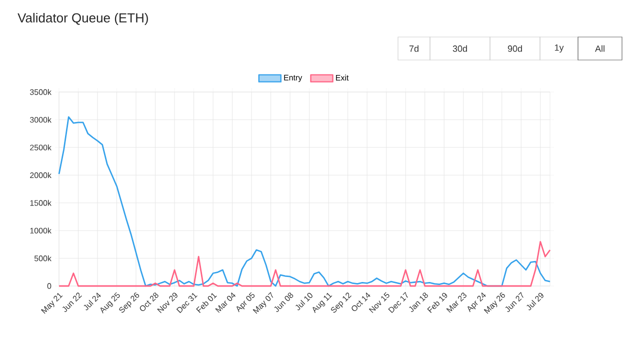  Describe the element at coordinates (293, 78) in the screenshot. I see `legend-label: Entry` at that location.